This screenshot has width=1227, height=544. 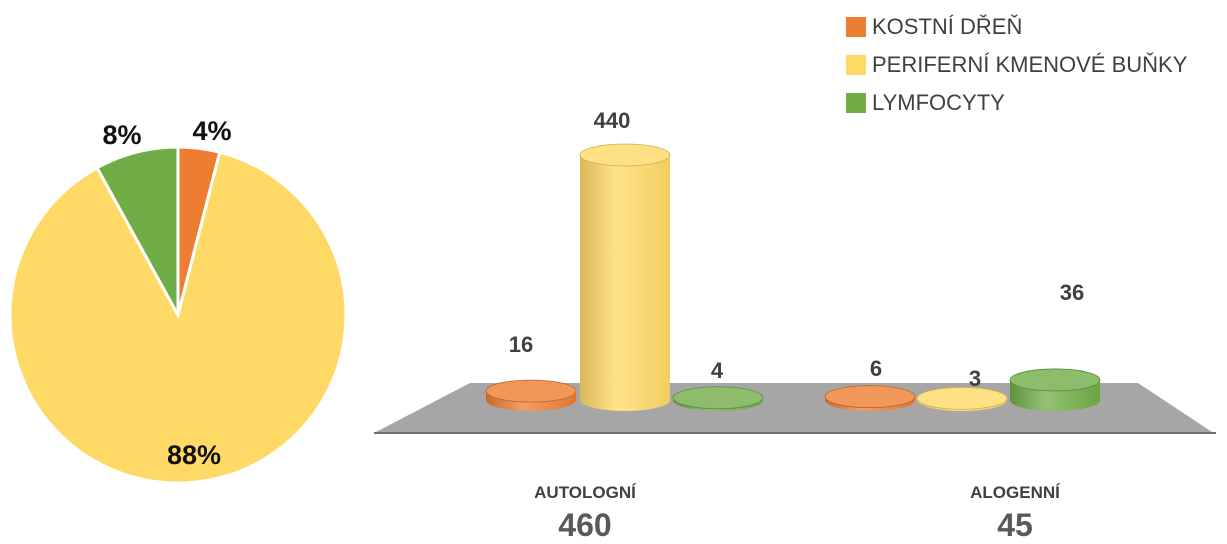 What do you see at coordinates (194, 455) in the screenshot?
I see `pie-label-periferni: 88%` at bounding box center [194, 455].